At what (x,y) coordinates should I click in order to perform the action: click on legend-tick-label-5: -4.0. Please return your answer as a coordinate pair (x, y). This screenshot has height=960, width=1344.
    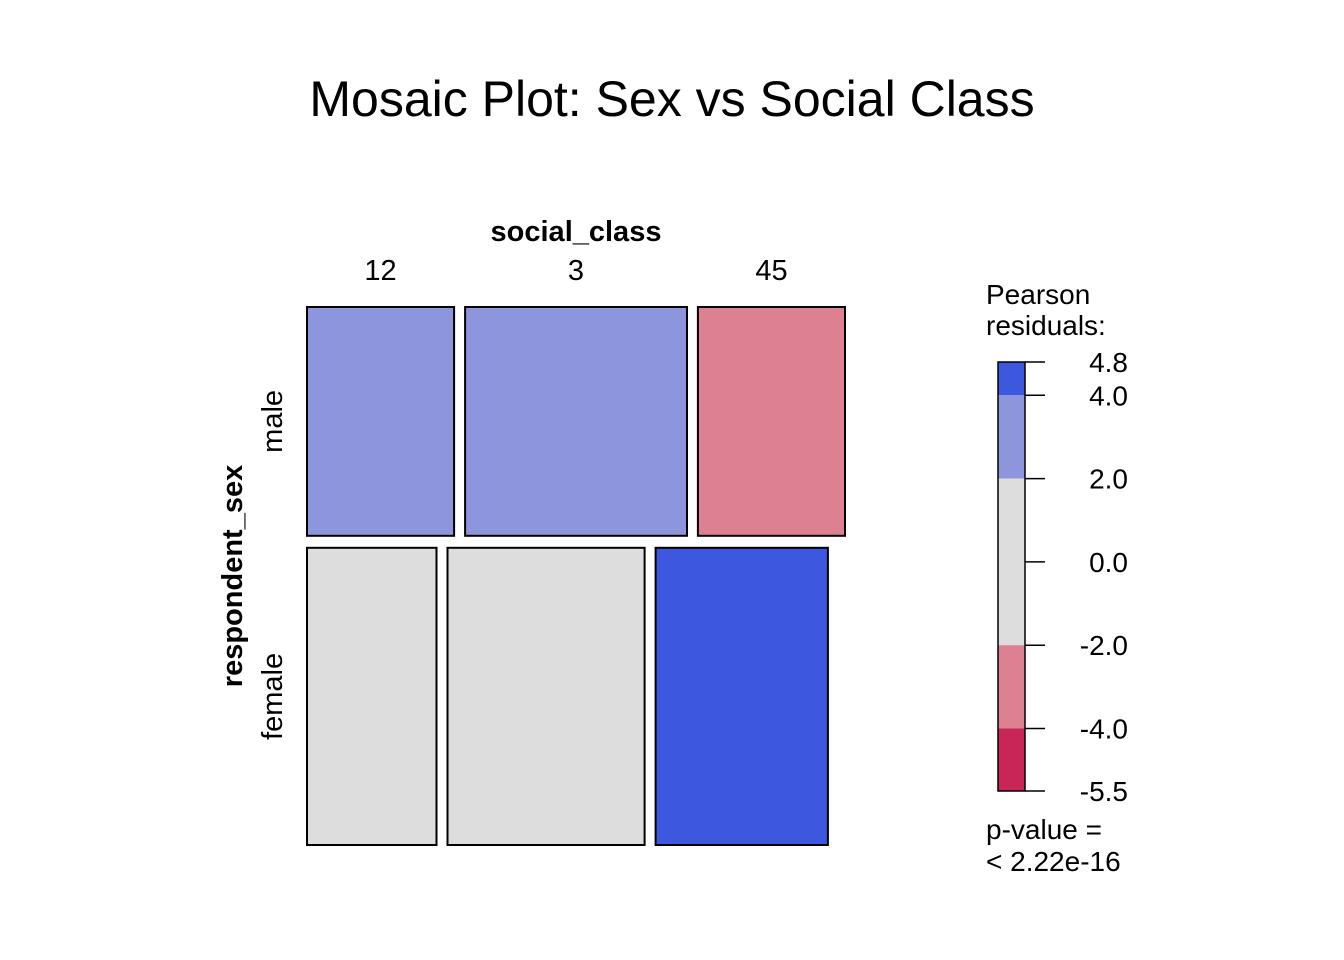
    Looking at the image, I should click on (1104, 729).